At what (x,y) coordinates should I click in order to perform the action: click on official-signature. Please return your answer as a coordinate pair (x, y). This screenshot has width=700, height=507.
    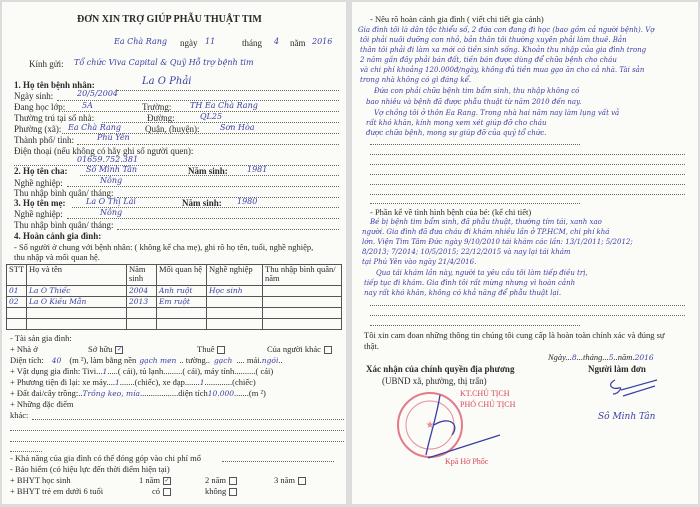
    Looking at the image, I should click on (463, 426).